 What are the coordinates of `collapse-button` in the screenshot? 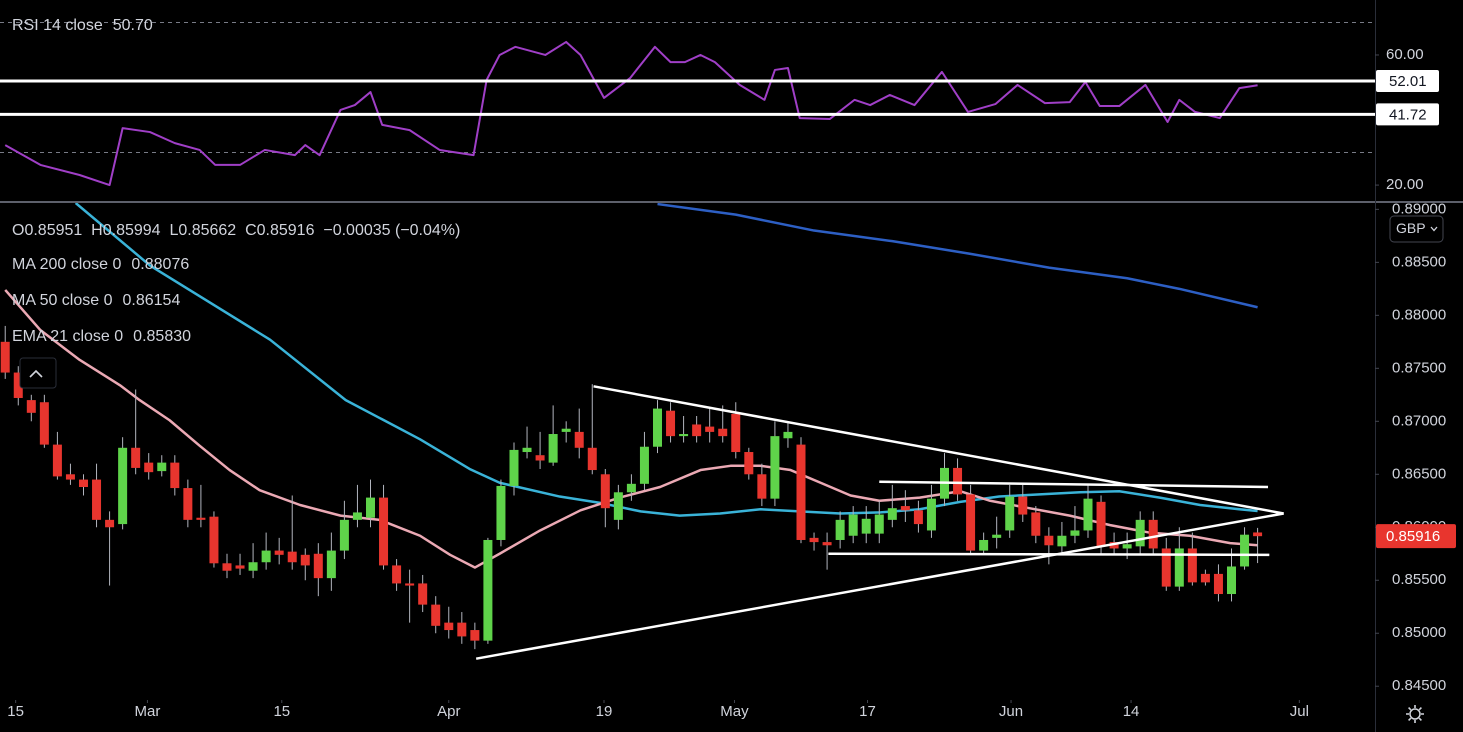 It's located at (38, 373).